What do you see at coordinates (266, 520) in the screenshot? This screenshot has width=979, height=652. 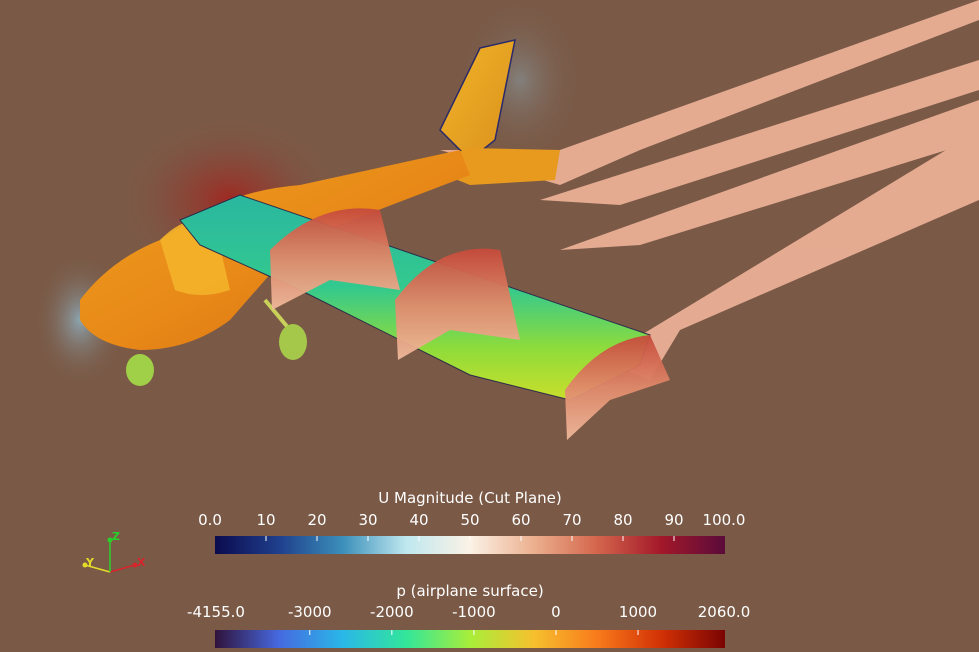 I see `u-magnitude-tick: 10` at bounding box center [266, 520].